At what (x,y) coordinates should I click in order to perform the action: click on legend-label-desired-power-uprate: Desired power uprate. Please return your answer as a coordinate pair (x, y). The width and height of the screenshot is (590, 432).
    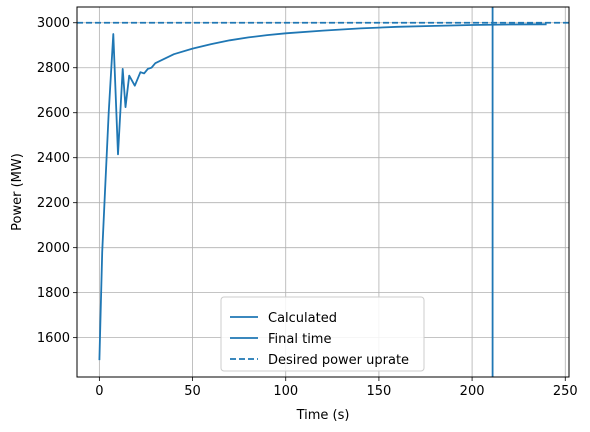
    Looking at the image, I should click on (338, 360).